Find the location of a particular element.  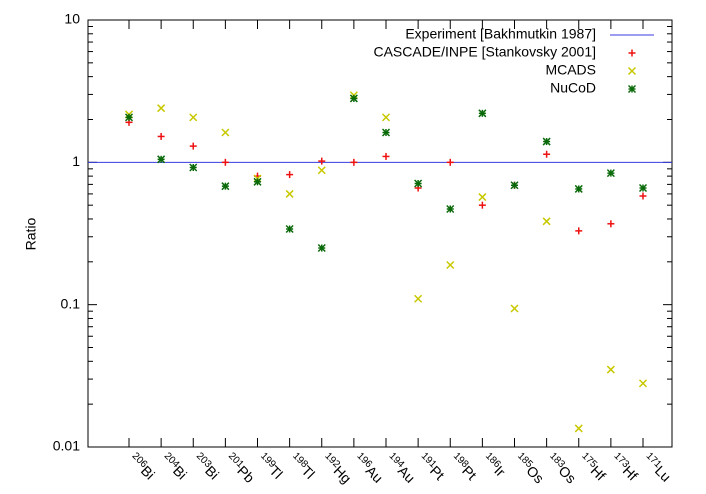

legend-label: MCADS is located at coordinates (570, 70).